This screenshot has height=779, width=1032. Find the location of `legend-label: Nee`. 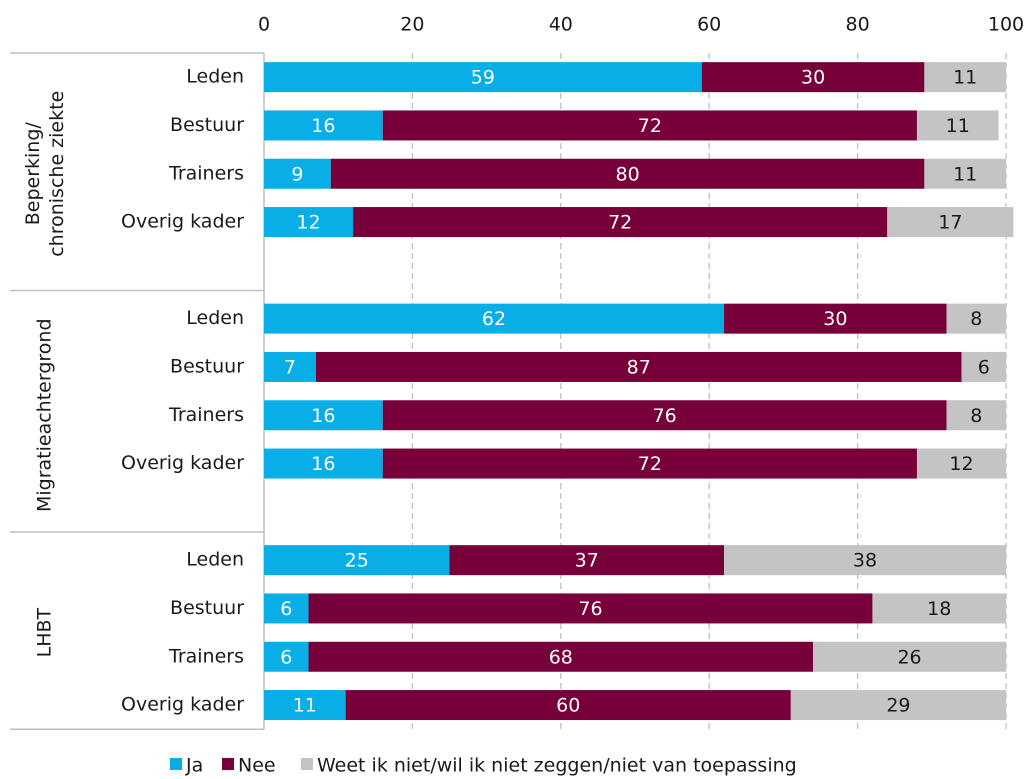

legend-label: Nee is located at coordinates (257, 766).